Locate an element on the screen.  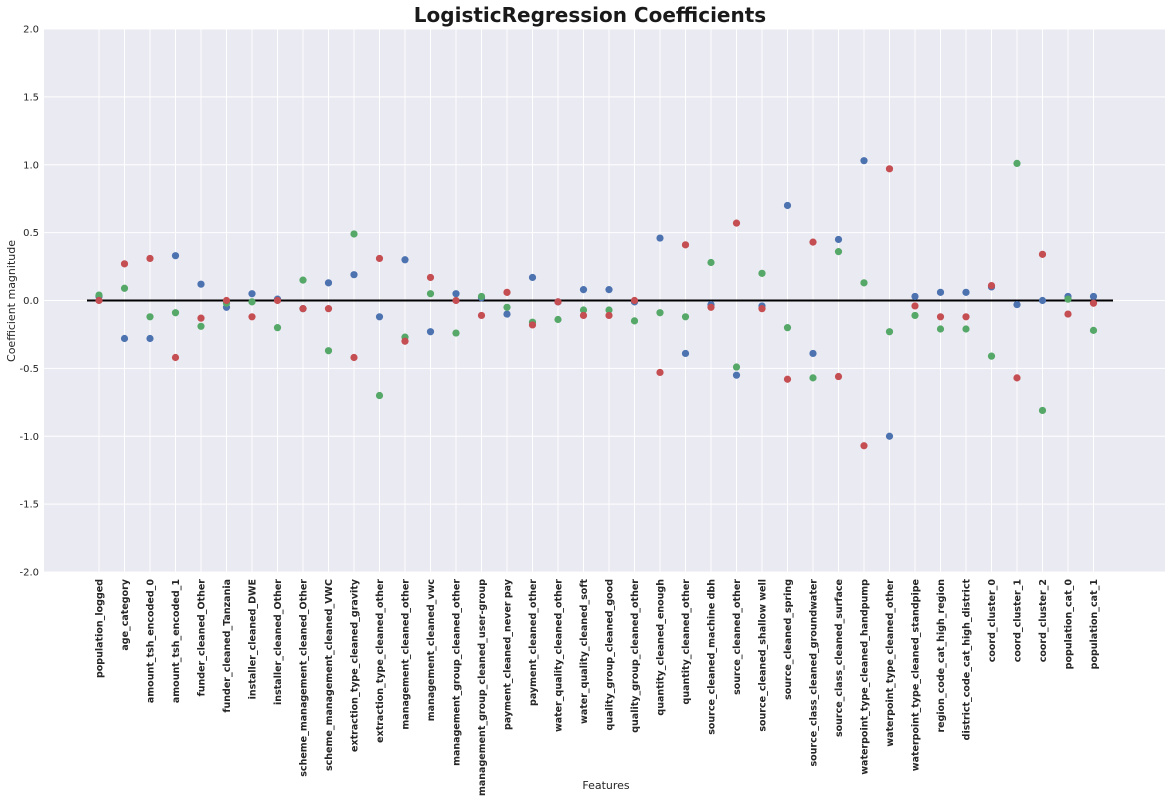
chart-title: LogisticRegression Coefficients is located at coordinates (590, 15).